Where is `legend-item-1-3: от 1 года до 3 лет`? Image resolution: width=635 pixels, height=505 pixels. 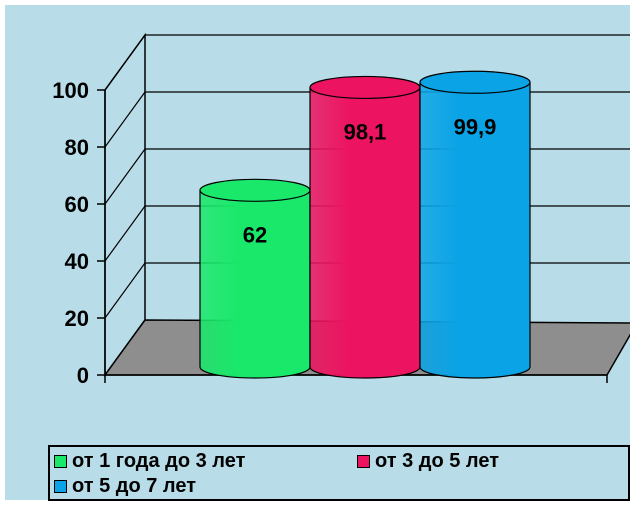
legend-item-1-3: от 1 года до 3 лет is located at coordinates (149, 461).